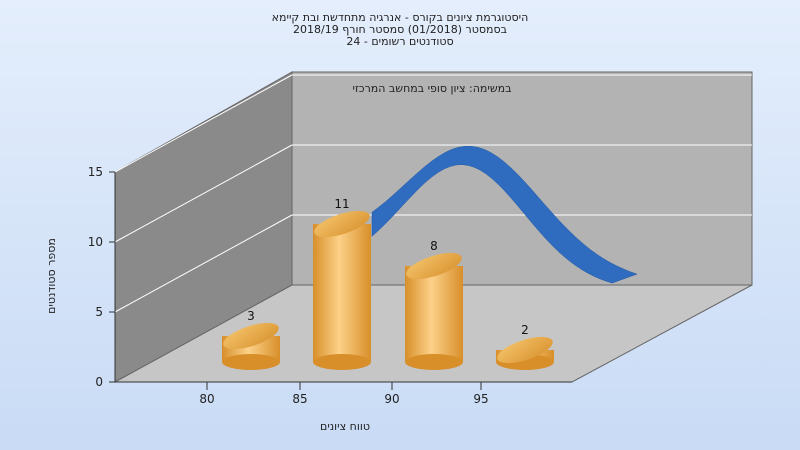 The width and height of the screenshot is (800, 450). What do you see at coordinates (51, 276) in the screenshot?
I see `y-axis-label: מספר סטודנטים` at bounding box center [51, 276].